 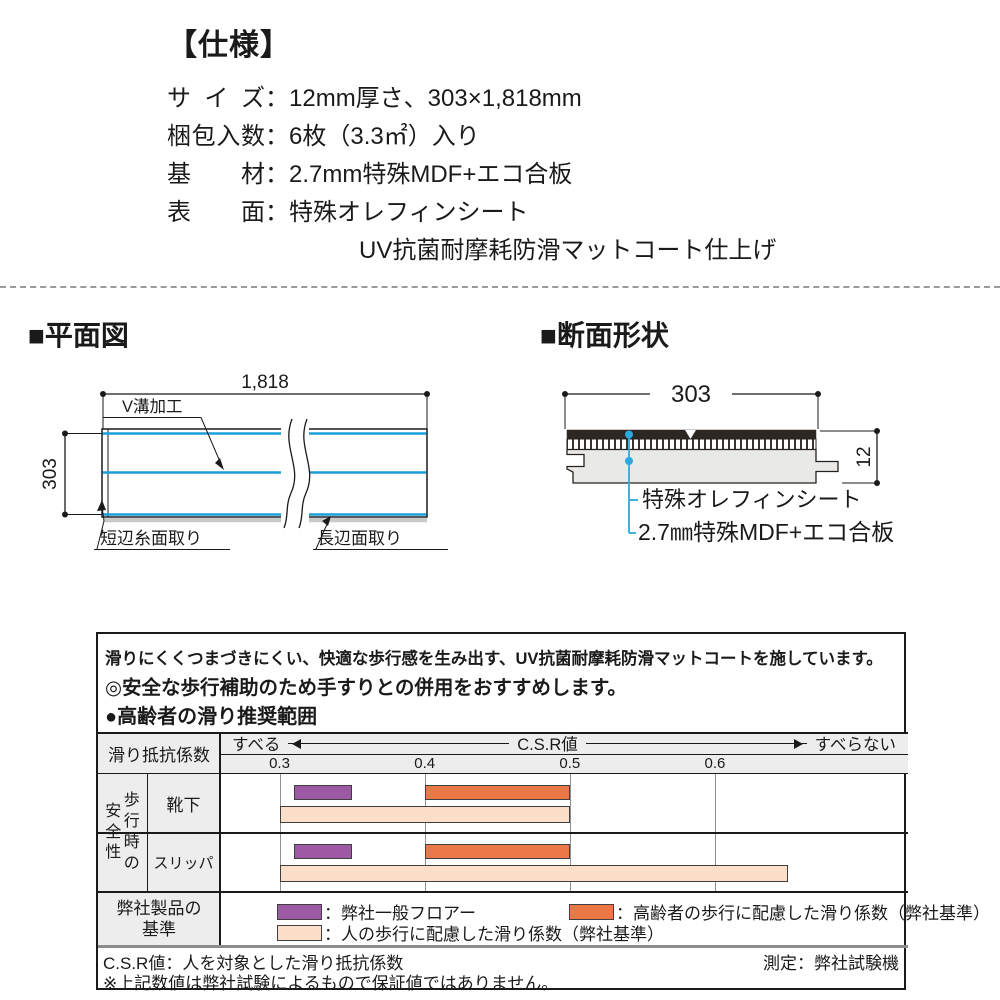 I want to click on long-edge-label: 長辺面取り, so click(x=359, y=538).